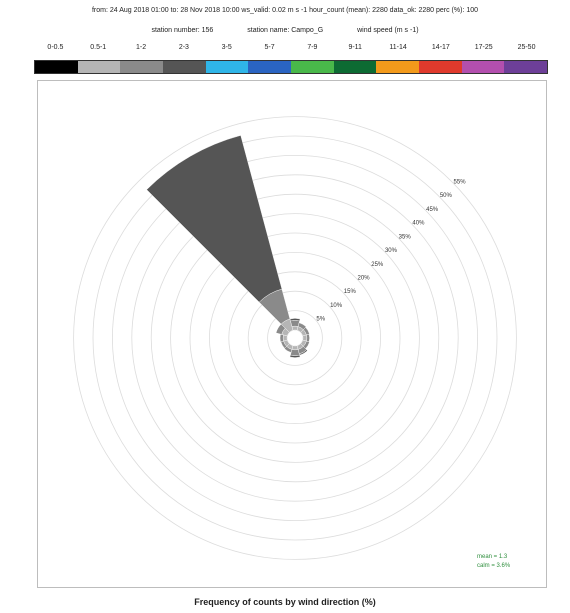  I want to click on speed-scale-label: 0-0.5, so click(55, 47).